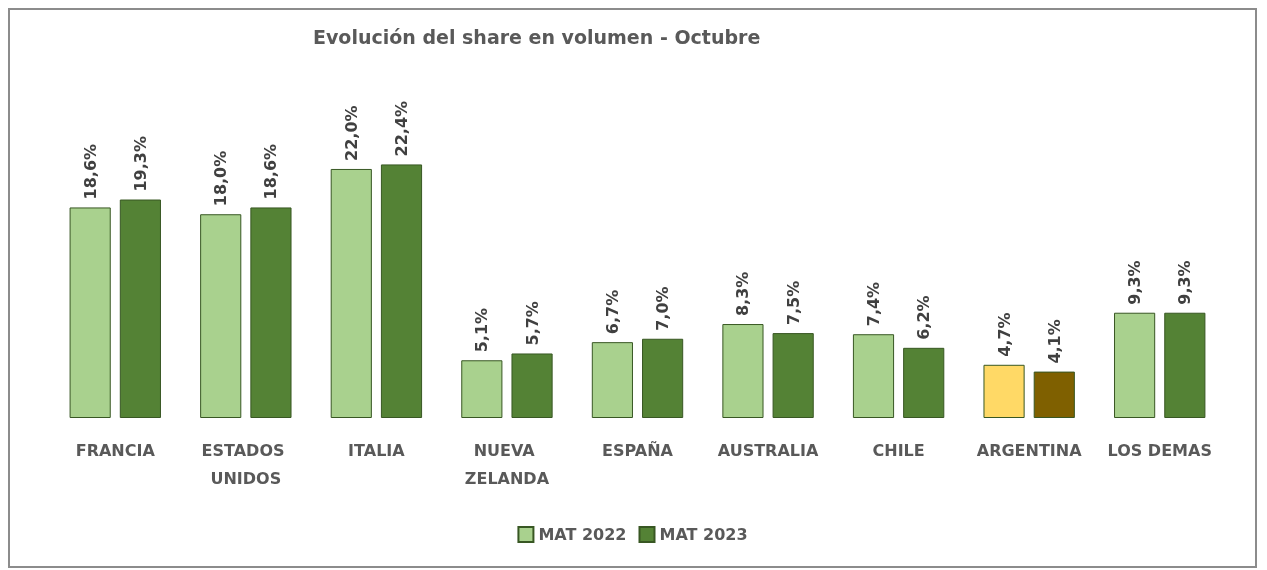  I want to click on legend-label: MAT 2023, so click(703, 534).